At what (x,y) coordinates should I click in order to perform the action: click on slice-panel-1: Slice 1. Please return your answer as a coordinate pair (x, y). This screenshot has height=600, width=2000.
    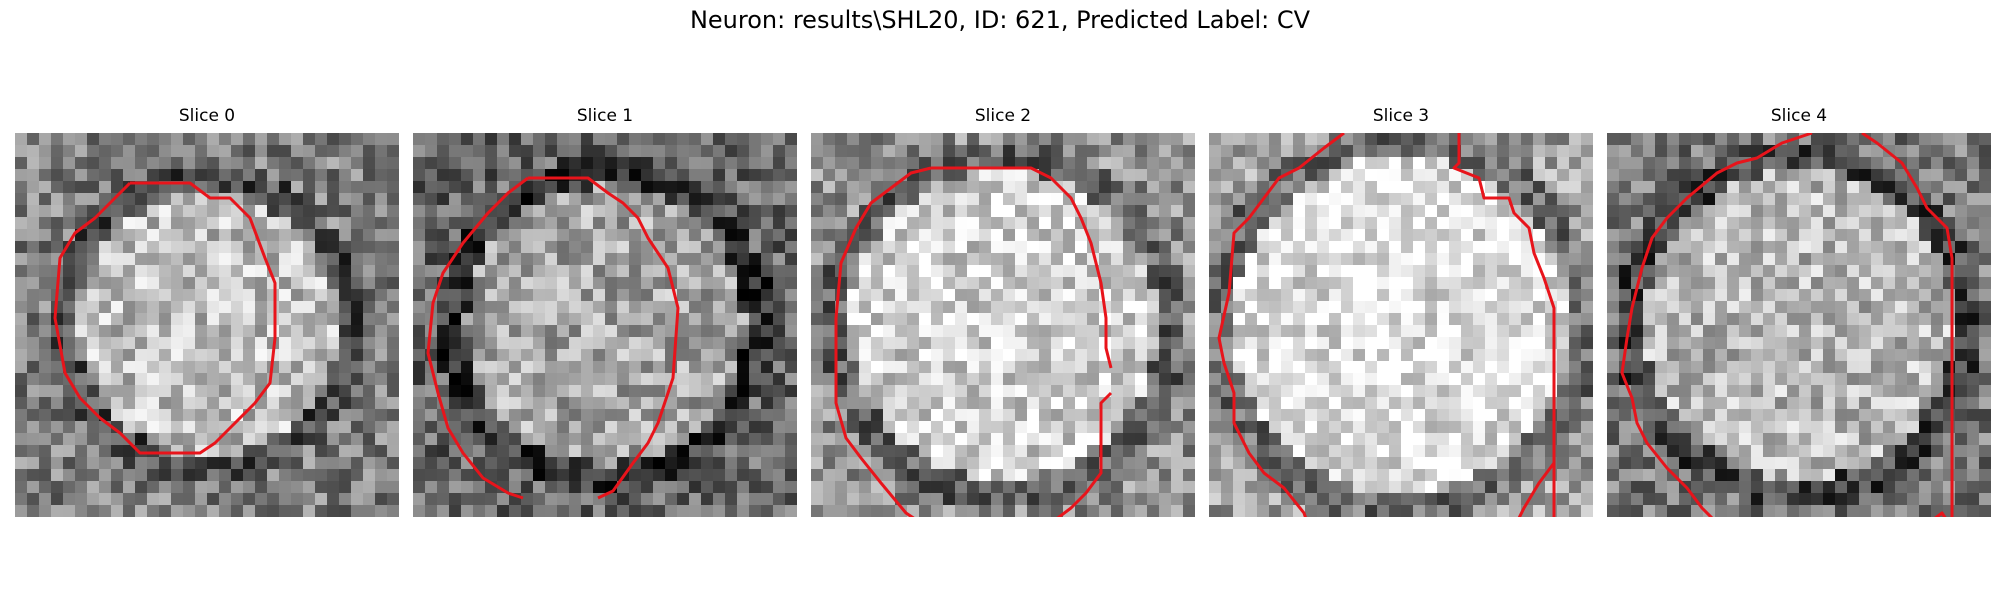
    Looking at the image, I should click on (605, 312).